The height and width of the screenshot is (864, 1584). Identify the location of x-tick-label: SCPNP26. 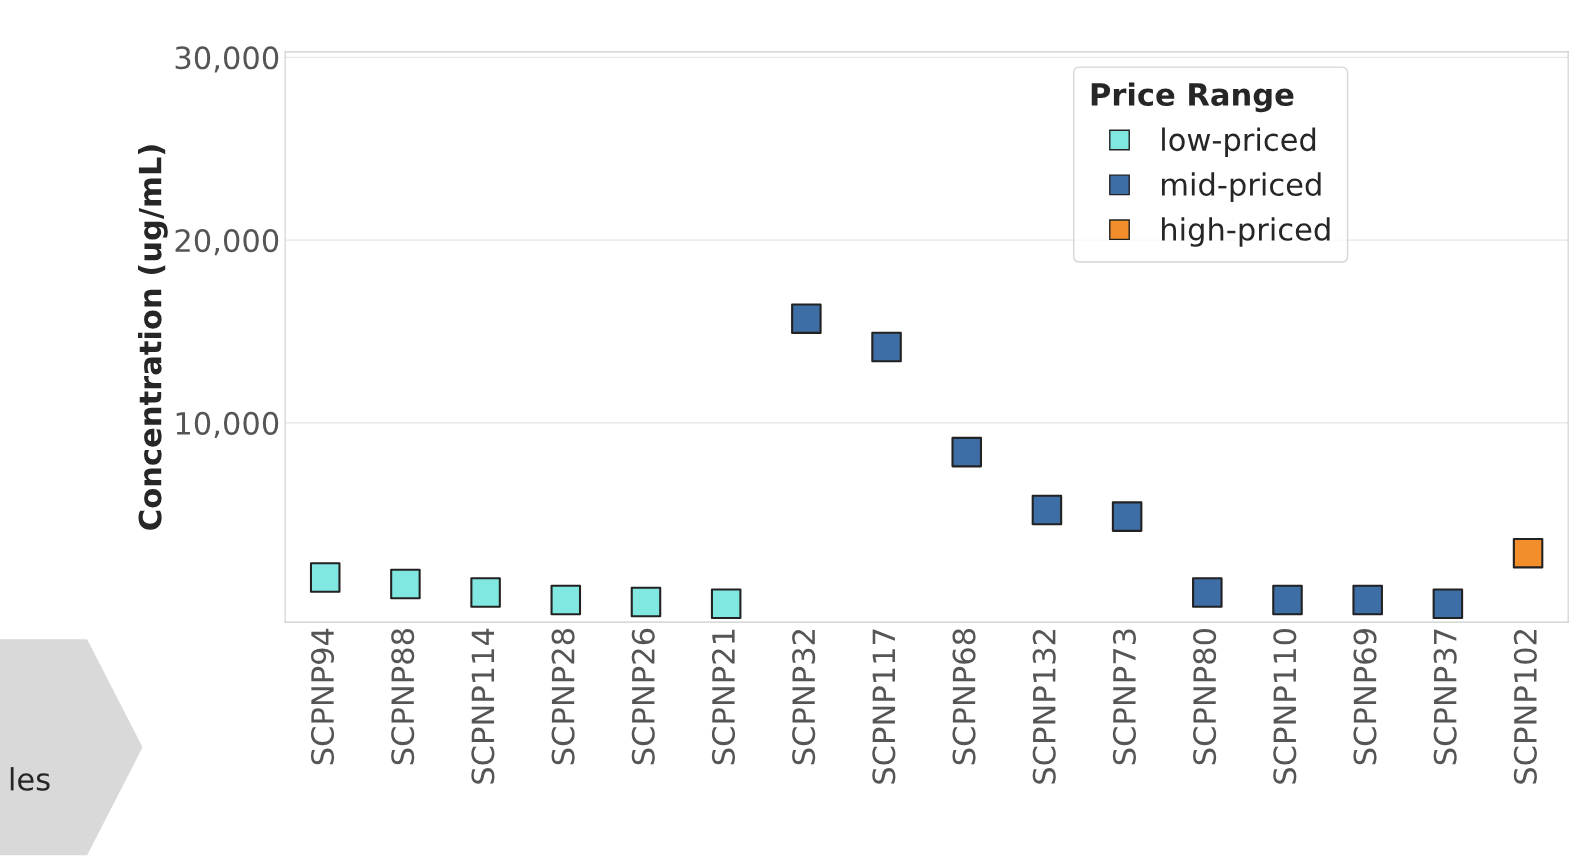
(643, 696).